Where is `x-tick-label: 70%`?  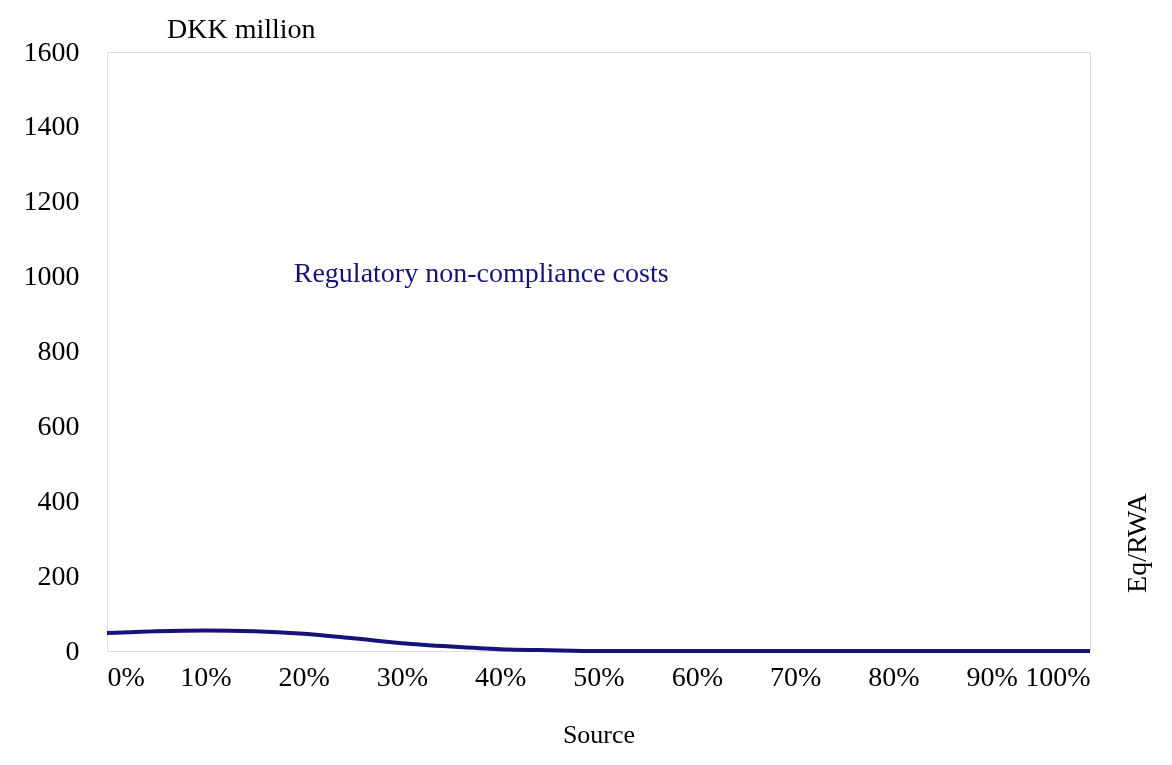 x-tick-label: 70% is located at coordinates (795, 676).